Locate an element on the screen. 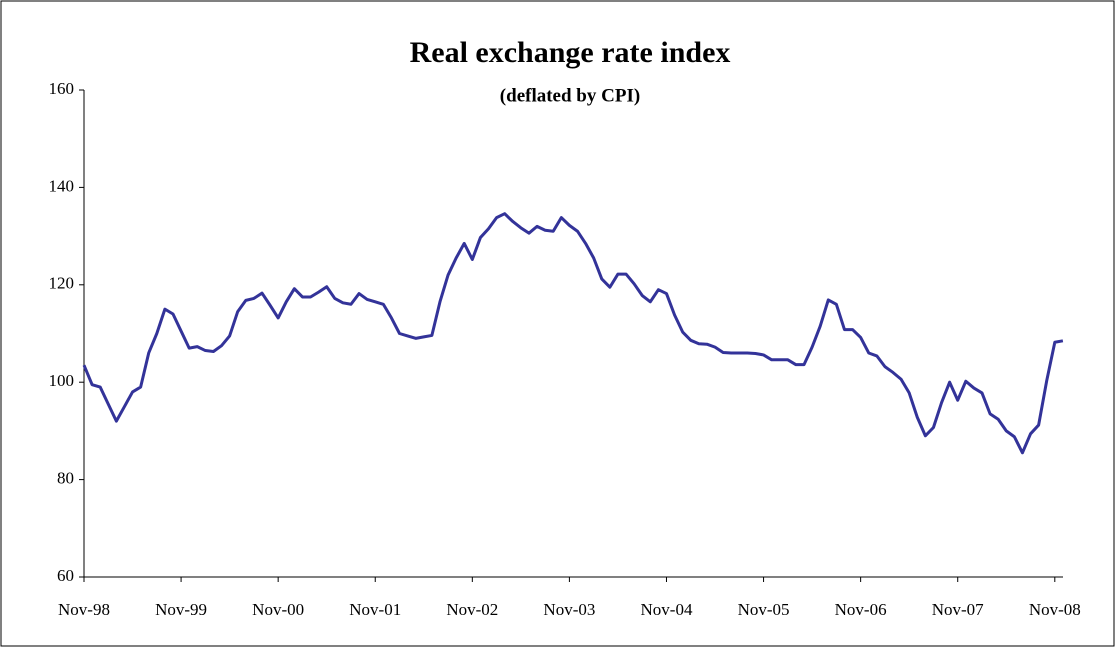 Image resolution: width=1116 pixels, height=648 pixels. y-tick-label: 60 is located at coordinates (65, 575).